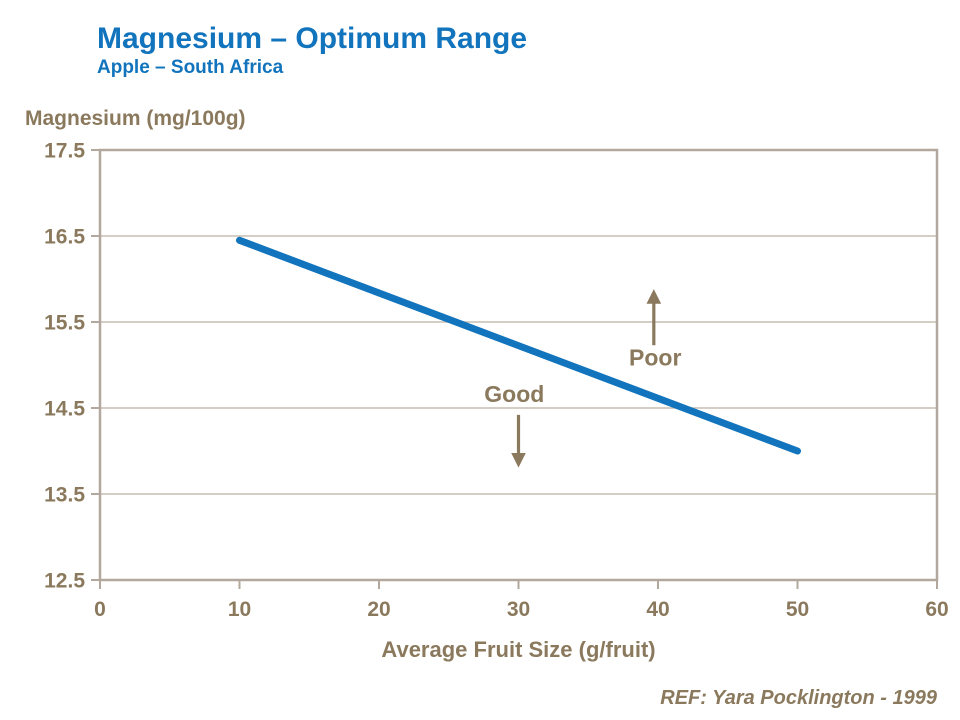 The image size is (960, 720). Describe the element at coordinates (518, 609) in the screenshot. I see `x-tick-label: 30` at that location.